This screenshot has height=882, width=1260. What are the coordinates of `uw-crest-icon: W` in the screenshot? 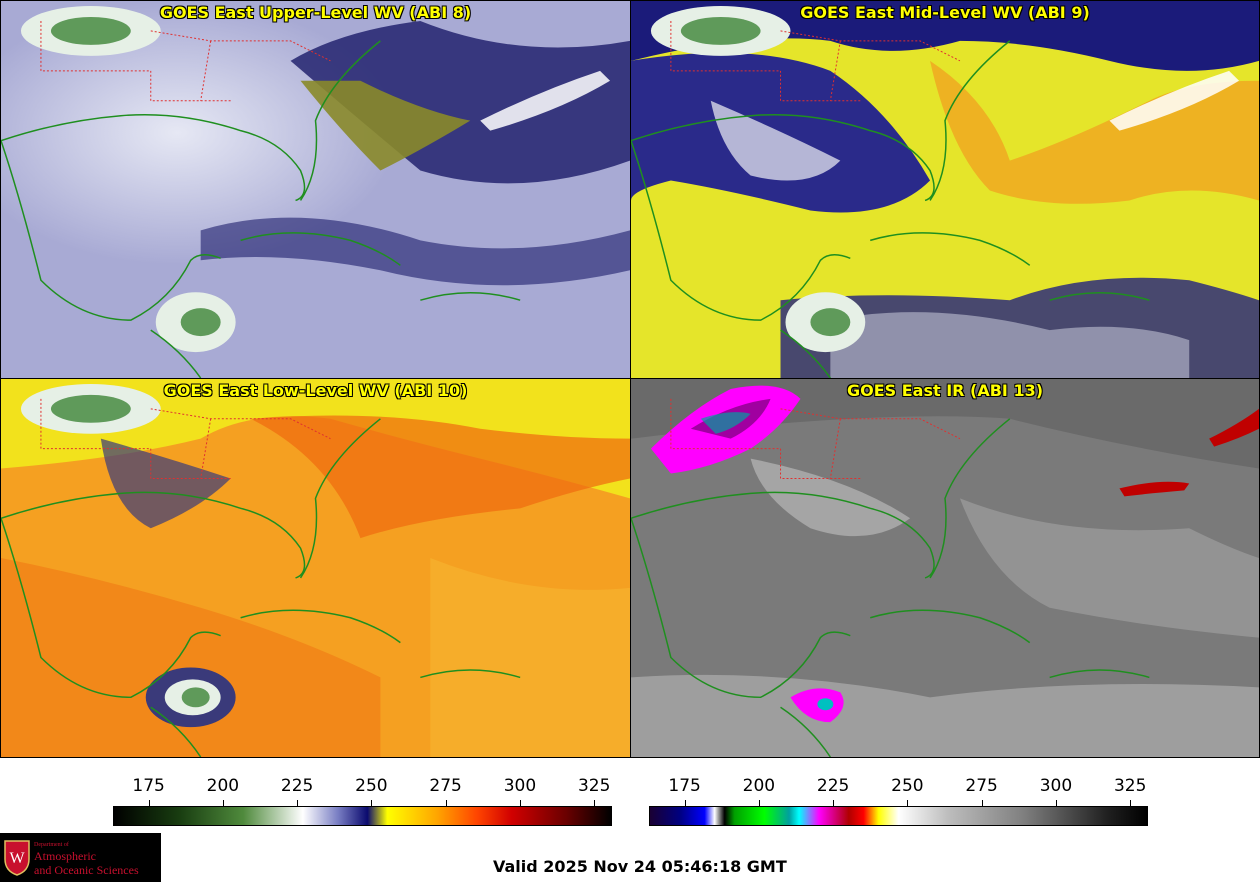 It's located at (17, 858).